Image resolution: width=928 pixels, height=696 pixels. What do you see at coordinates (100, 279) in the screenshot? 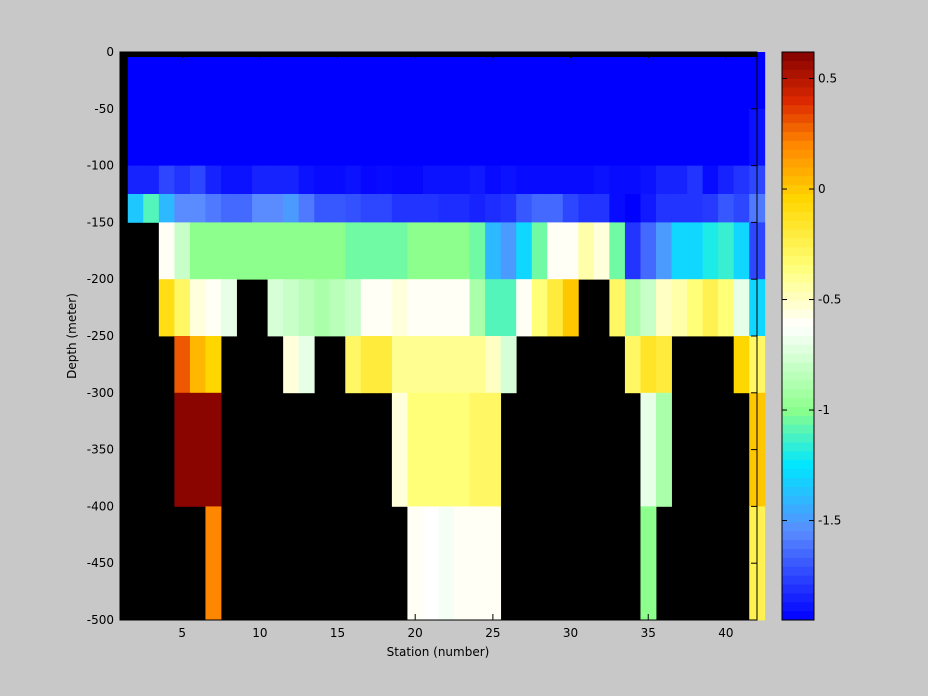
I see `y-tick-label: -200` at bounding box center [100, 279].